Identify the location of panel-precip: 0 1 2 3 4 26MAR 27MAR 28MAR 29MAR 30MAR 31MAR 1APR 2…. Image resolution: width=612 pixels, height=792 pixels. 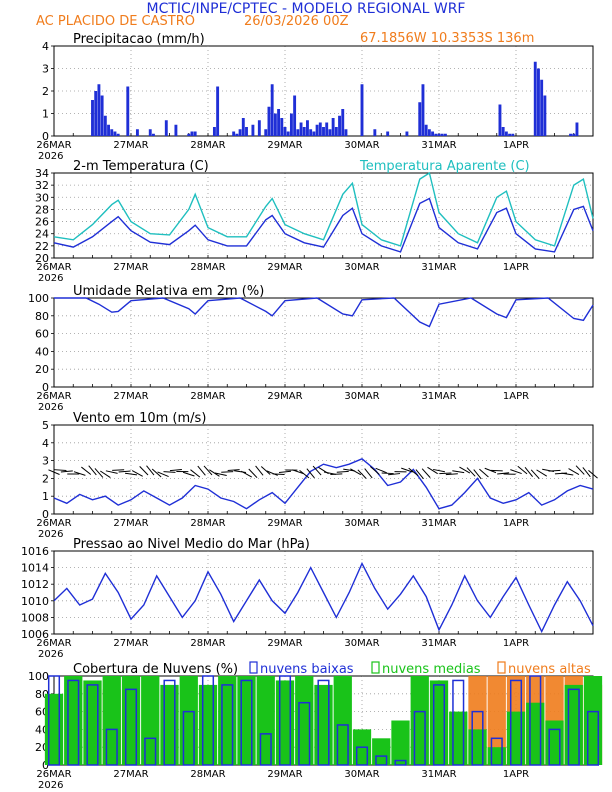
(315, 97).